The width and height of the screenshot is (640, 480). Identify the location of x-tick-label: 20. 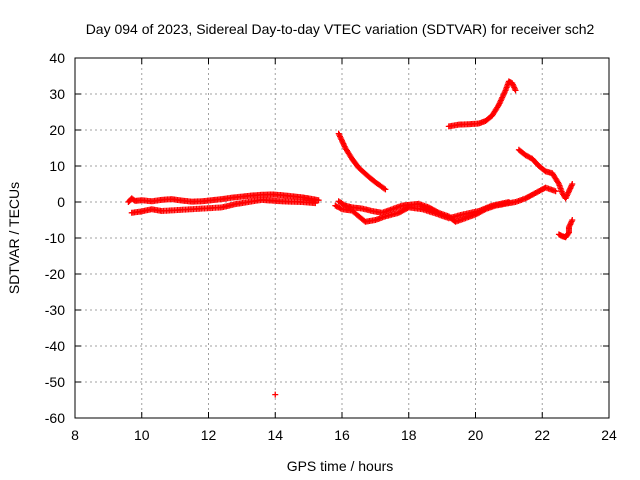
(476, 435).